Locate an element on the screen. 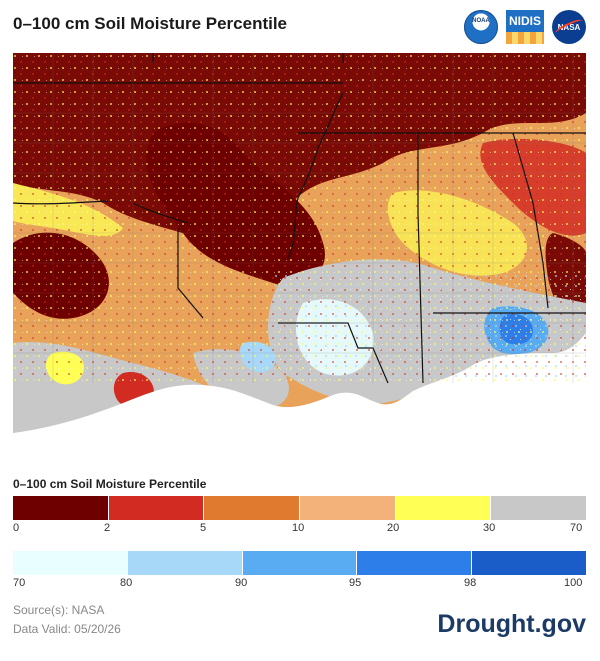 This screenshot has height=661, width=600. tick-label: 10 is located at coordinates (298, 528).